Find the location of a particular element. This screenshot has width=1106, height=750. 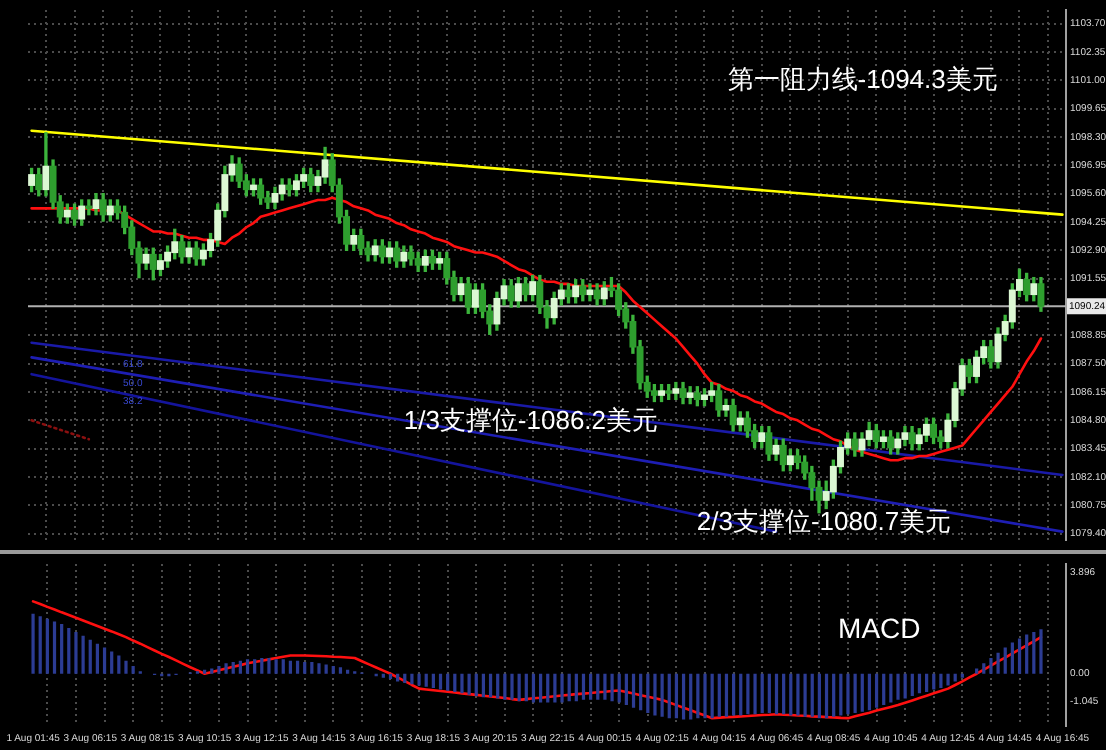

annotation: MACD is located at coordinates (879, 627).